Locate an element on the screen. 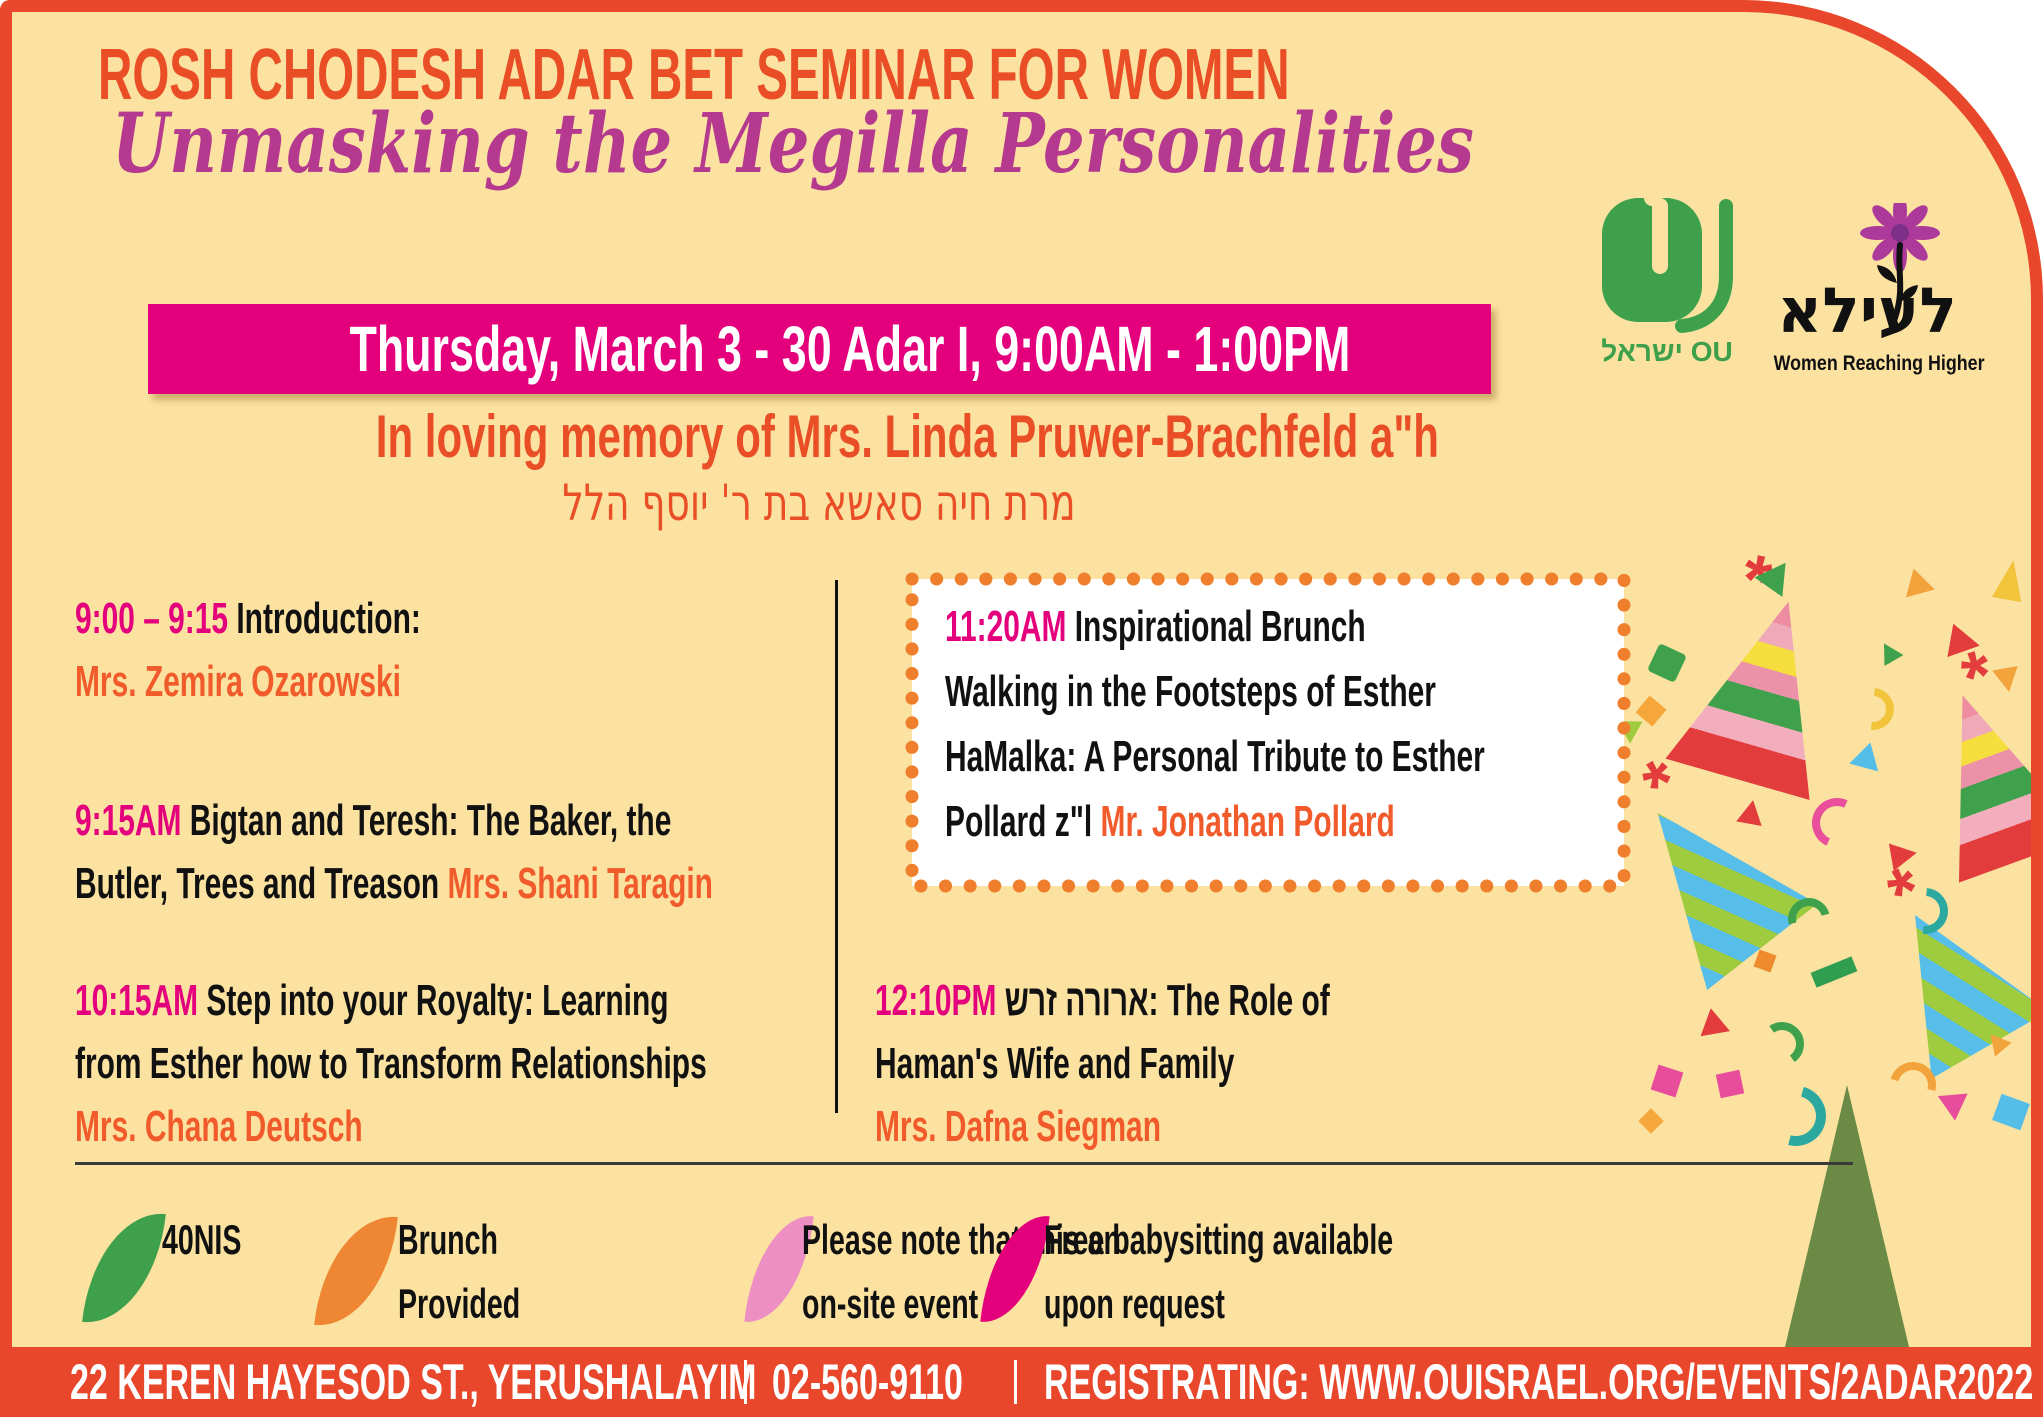  session-title: ארורה זרש: The Role of is located at coordinates (1167, 1000).